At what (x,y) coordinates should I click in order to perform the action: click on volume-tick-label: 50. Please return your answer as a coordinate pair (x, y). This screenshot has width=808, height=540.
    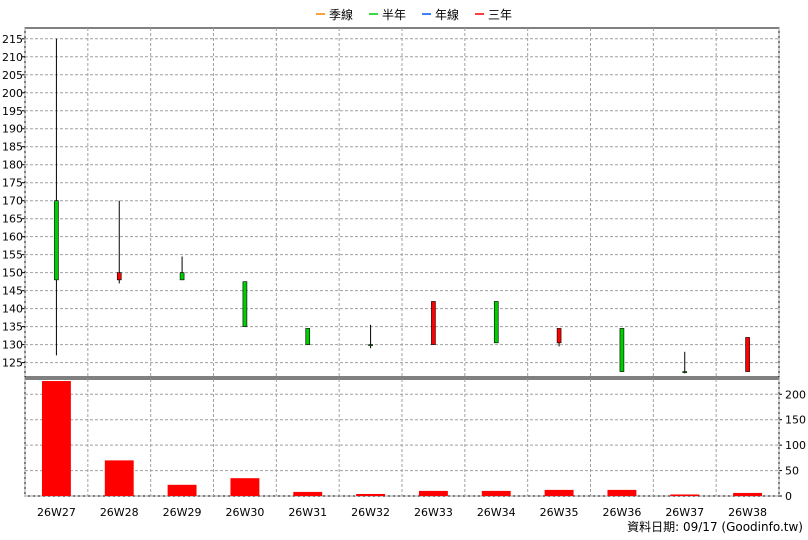
    Looking at the image, I should click on (792, 471).